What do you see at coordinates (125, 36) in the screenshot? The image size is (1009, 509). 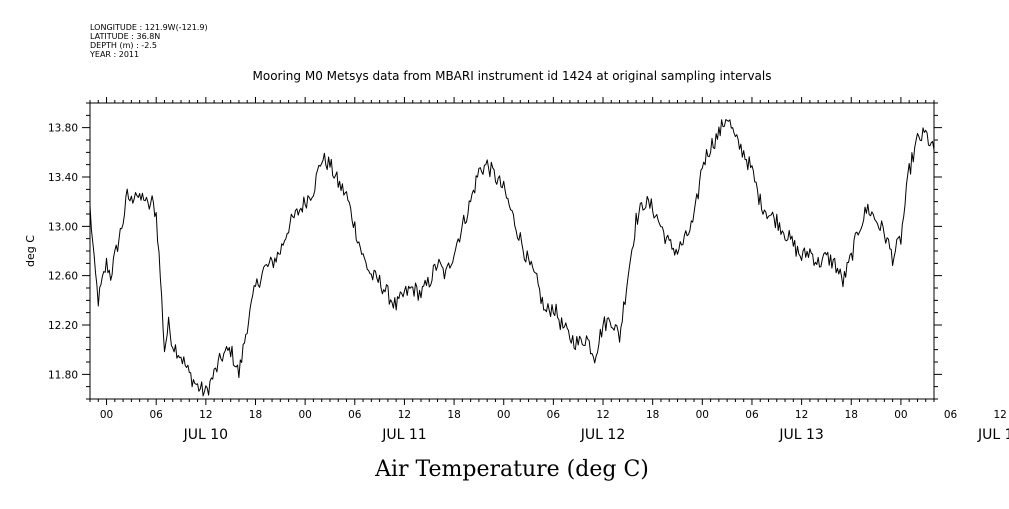 I see `header-latitude: LATITUDE : 36.8N` at bounding box center [125, 36].